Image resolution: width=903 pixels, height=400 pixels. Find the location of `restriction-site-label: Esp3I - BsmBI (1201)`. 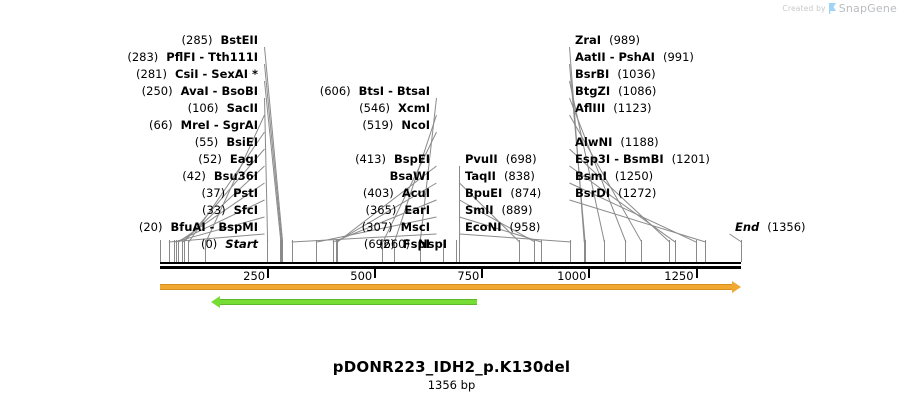

restriction-site-label: Esp3I - BsmBI (1201) is located at coordinates (642, 159).